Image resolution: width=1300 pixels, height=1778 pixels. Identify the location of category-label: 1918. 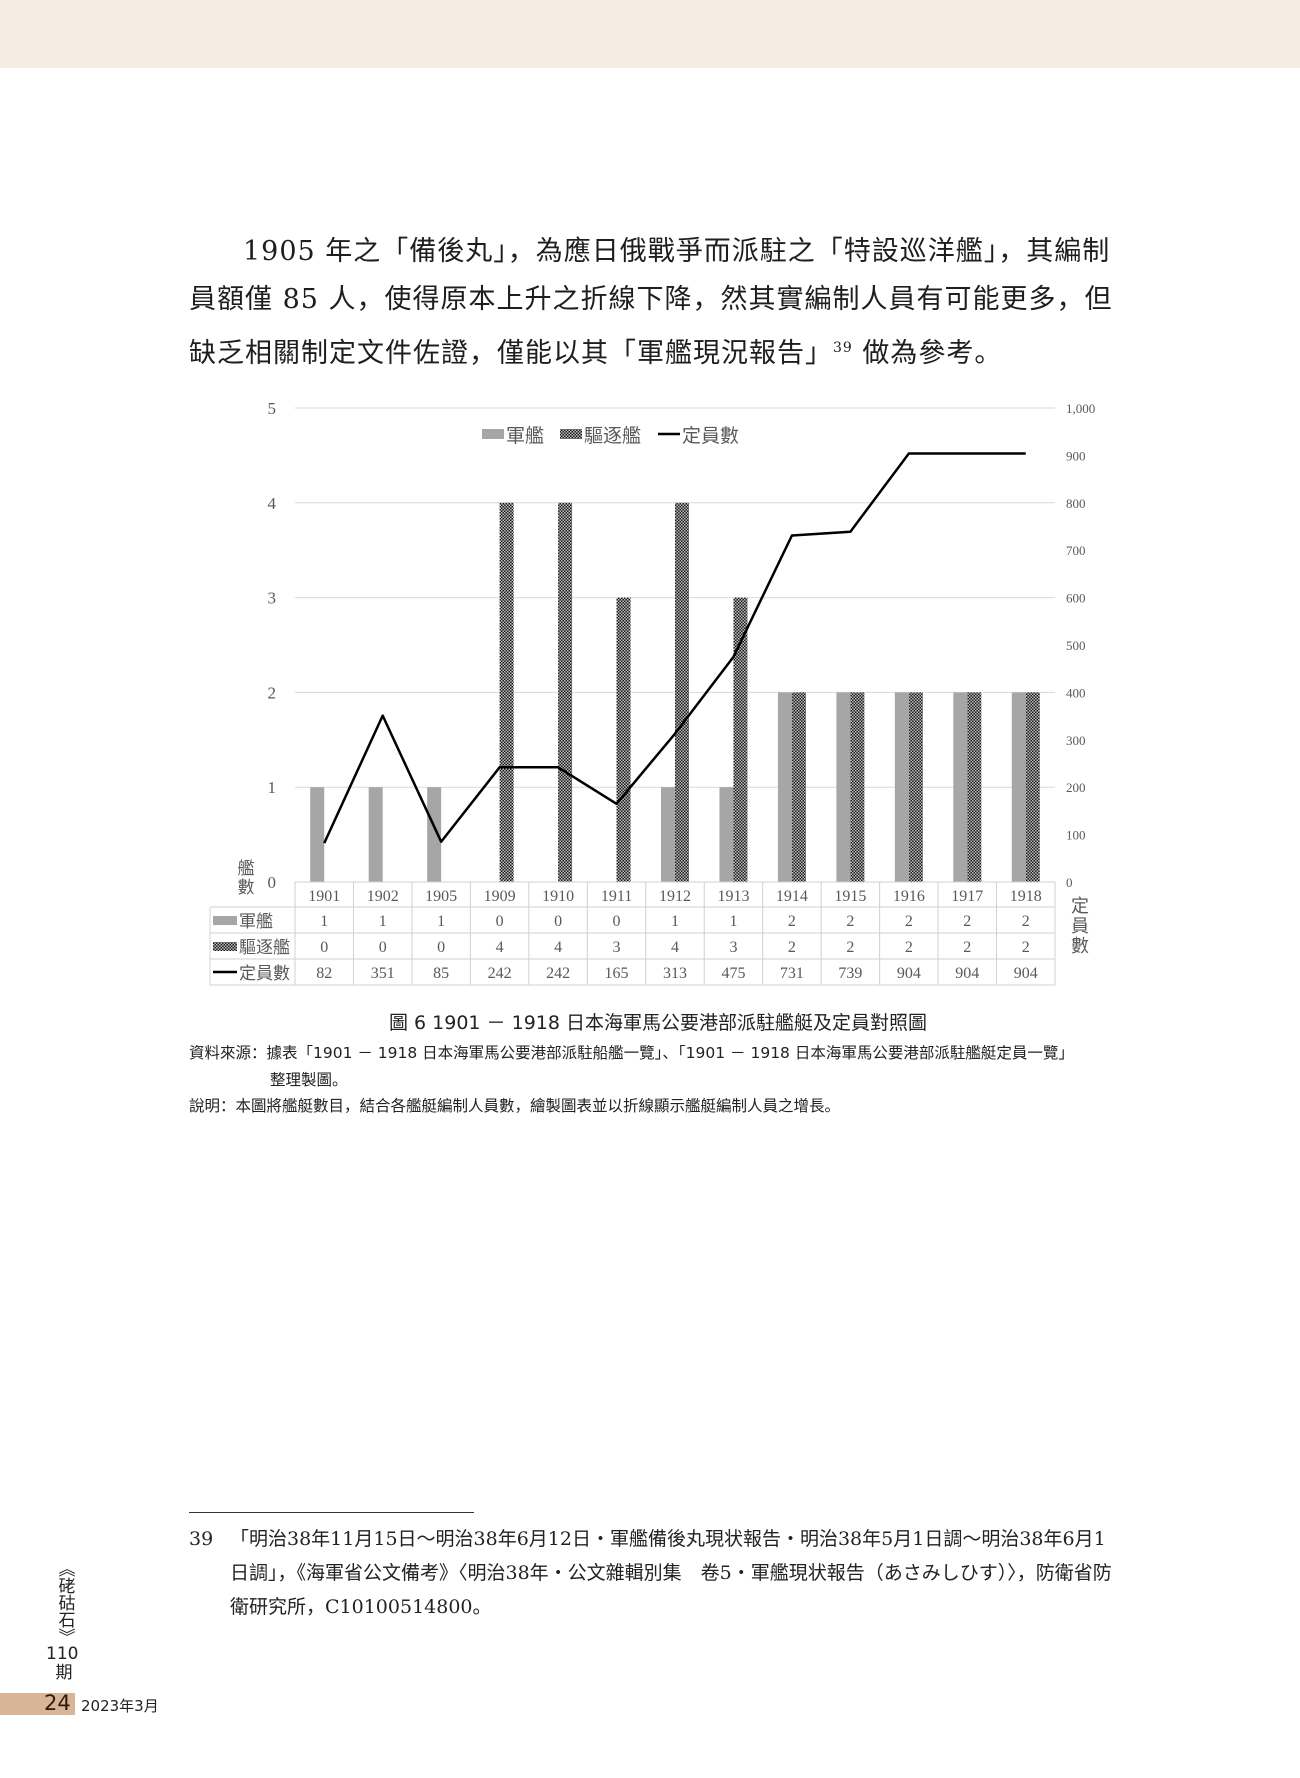
(1026, 896).